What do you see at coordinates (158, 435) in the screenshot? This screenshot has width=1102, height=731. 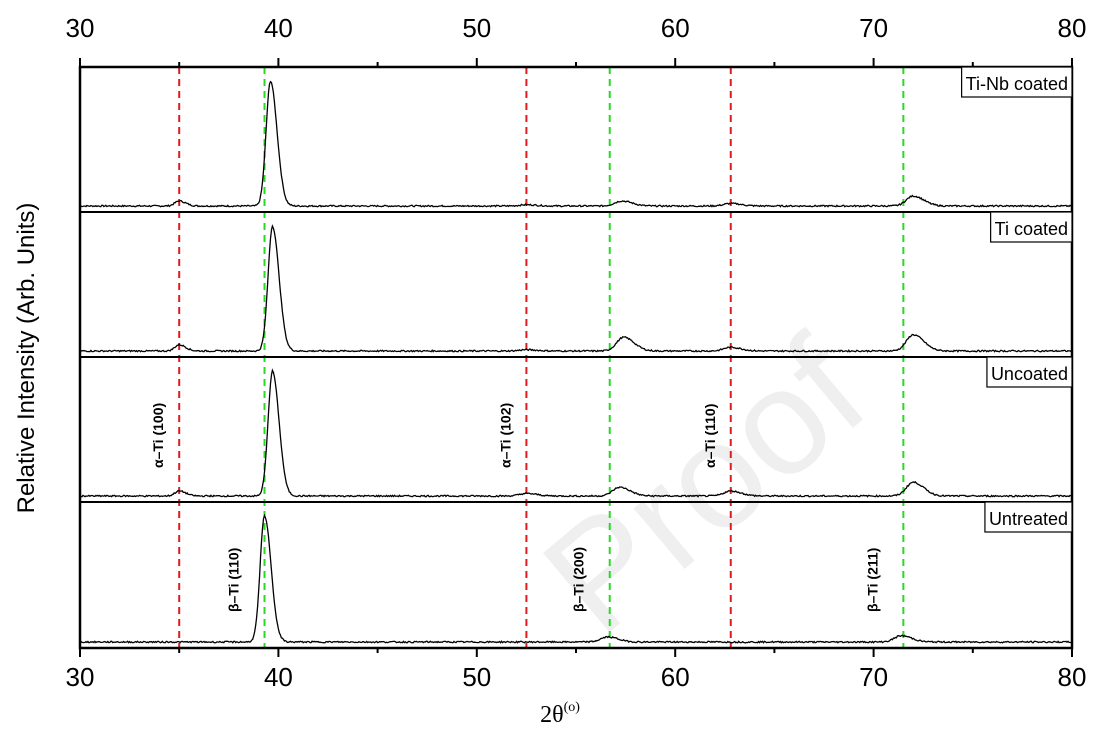 I see `alpha-peak-label-0: α–Ti (100)` at bounding box center [158, 435].